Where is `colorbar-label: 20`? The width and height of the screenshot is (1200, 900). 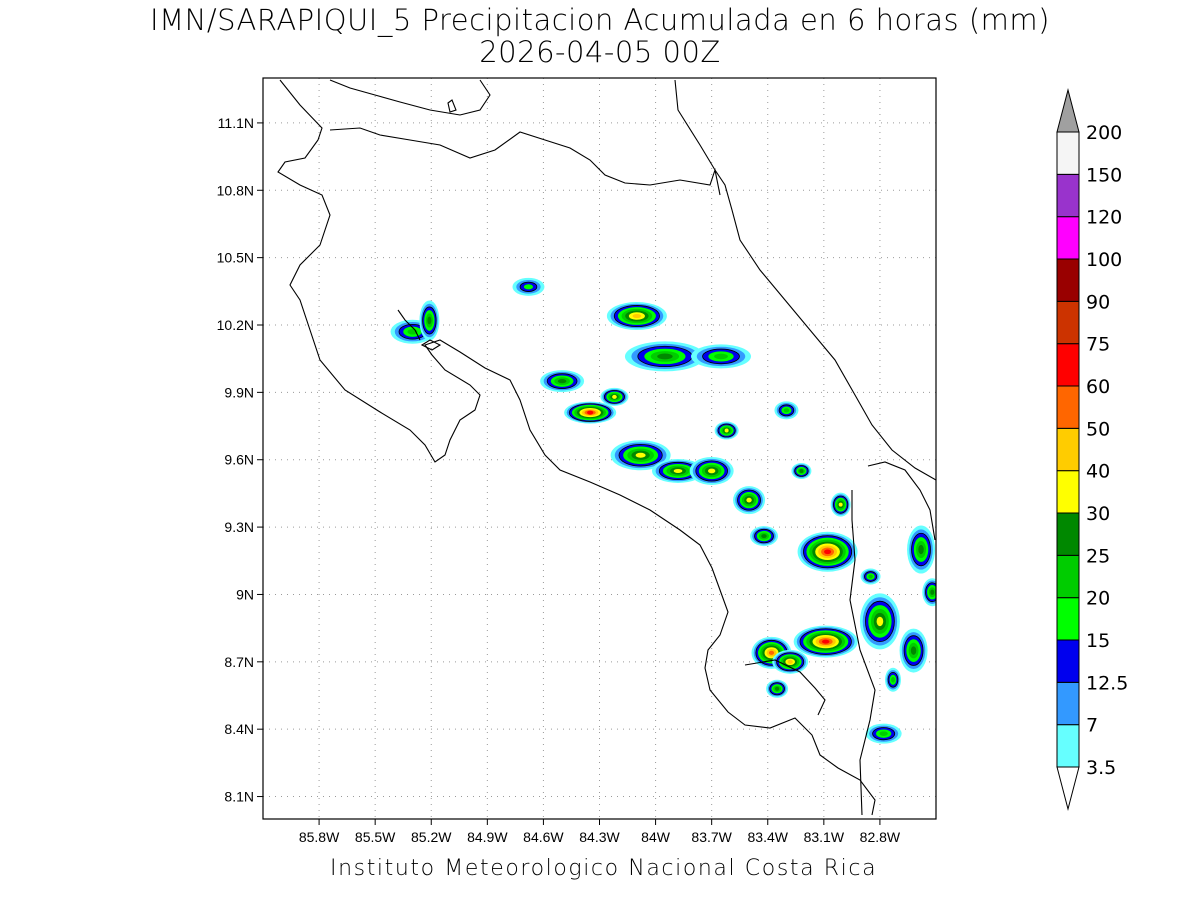 colorbar-label: 20 is located at coordinates (1098, 599).